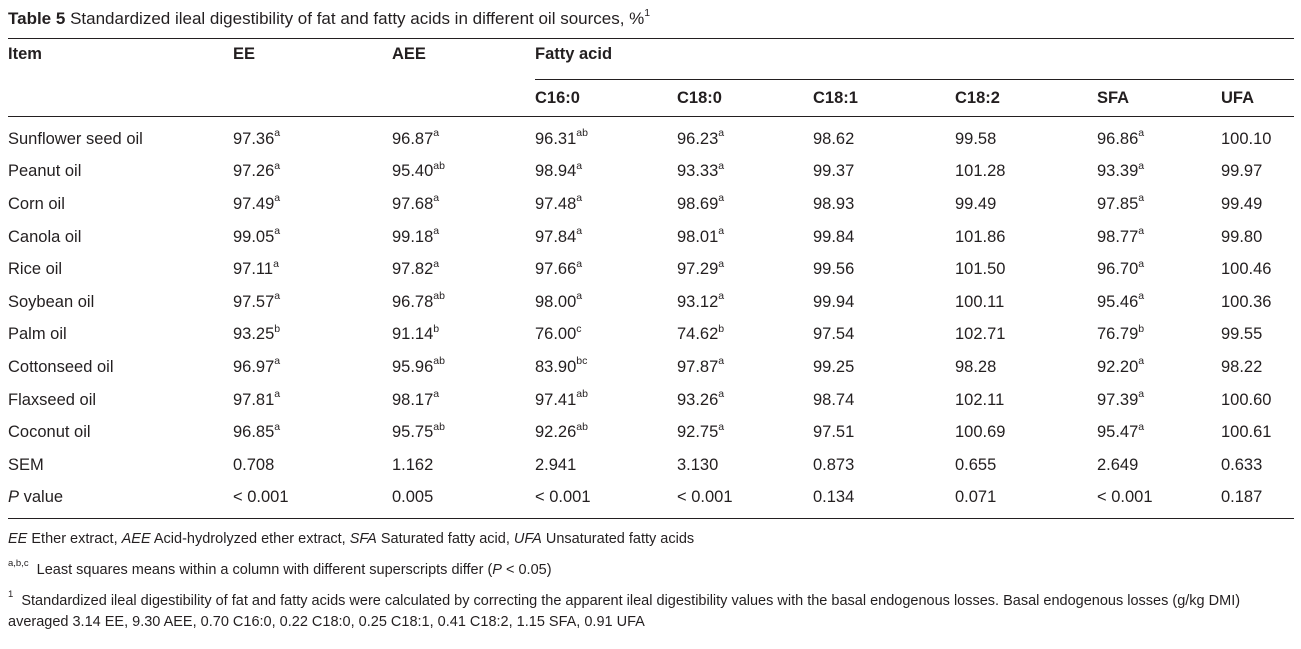  What do you see at coordinates (120, 432) in the screenshot?
I see `cell-item: Coconut oil` at bounding box center [120, 432].